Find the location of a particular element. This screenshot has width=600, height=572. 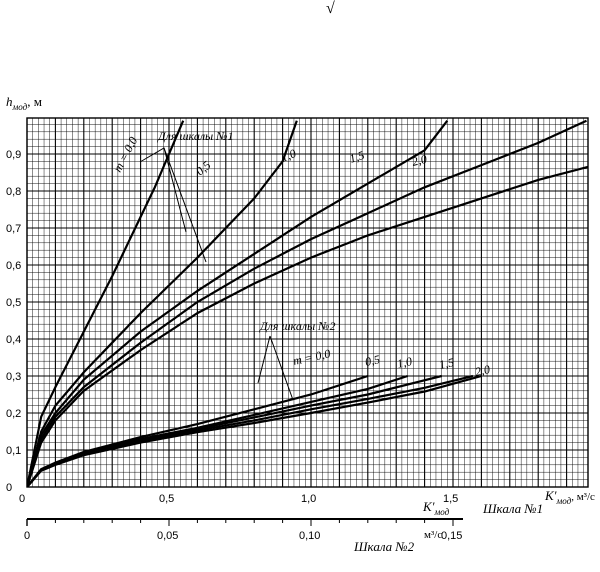

x-axis-unit-scale1: , м³/с is located at coordinates (583, 497).